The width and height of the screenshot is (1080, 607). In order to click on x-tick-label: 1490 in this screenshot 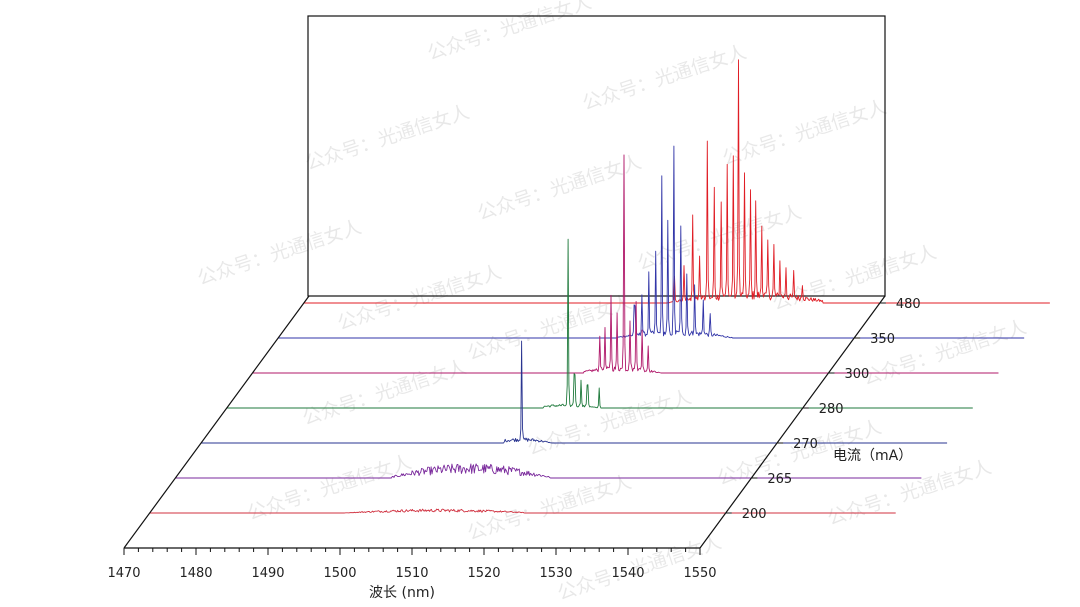, I will do `click(267, 573)`.